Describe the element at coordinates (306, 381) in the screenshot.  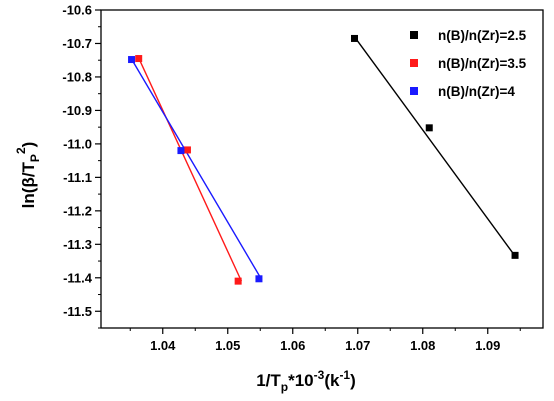
I see `x-axis-title: 1/Tp*10-3(k-1)` at that location.